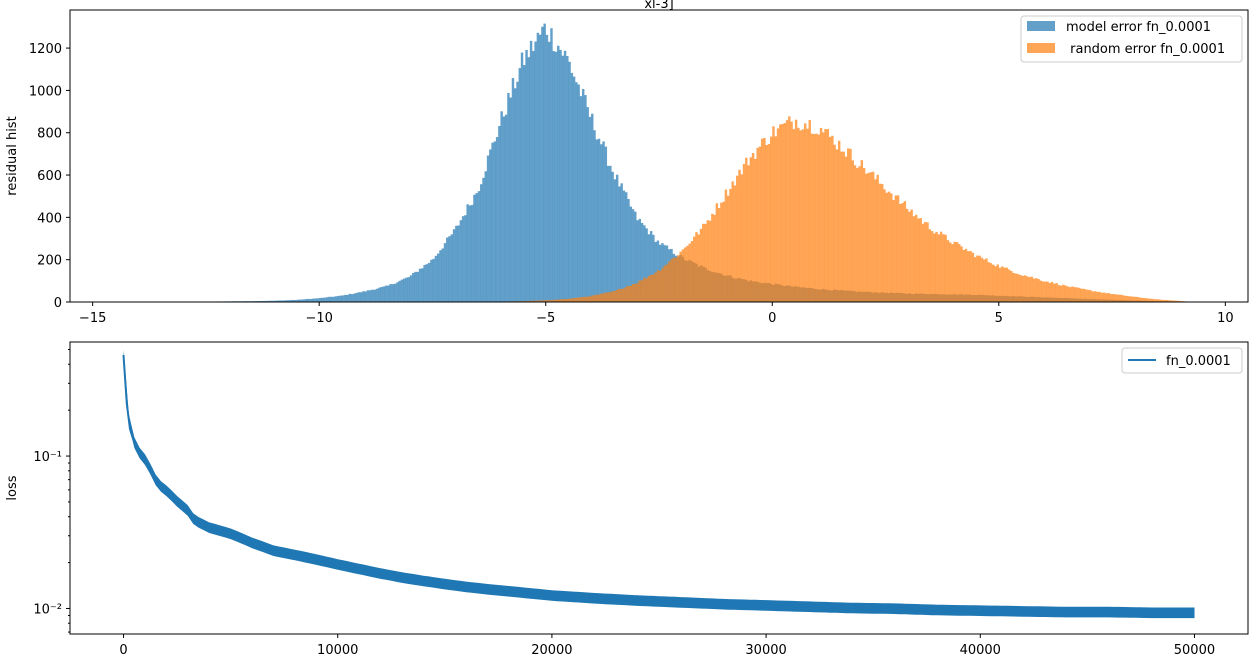 The height and width of the screenshot is (661, 1260). Describe the element at coordinates (1182, 360) in the screenshot. I see `loss-legend: fn_0.0001` at that location.